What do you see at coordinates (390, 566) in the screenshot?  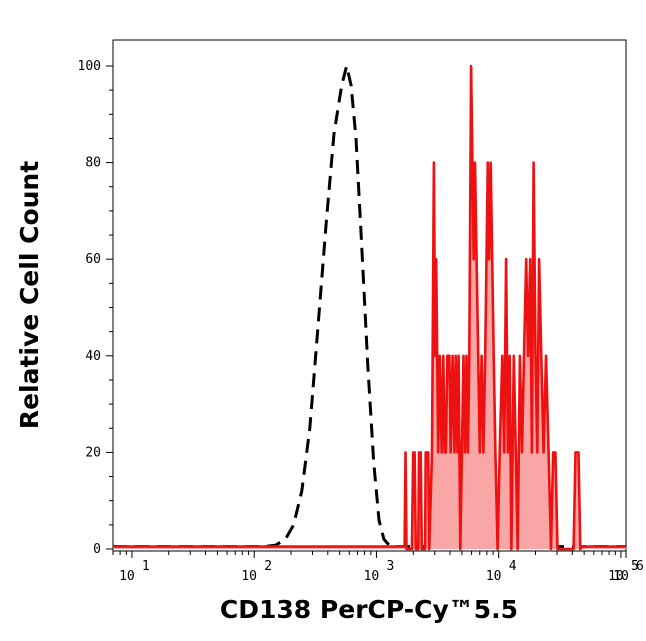 I see `x-tick-exponent: 3` at bounding box center [390, 566].